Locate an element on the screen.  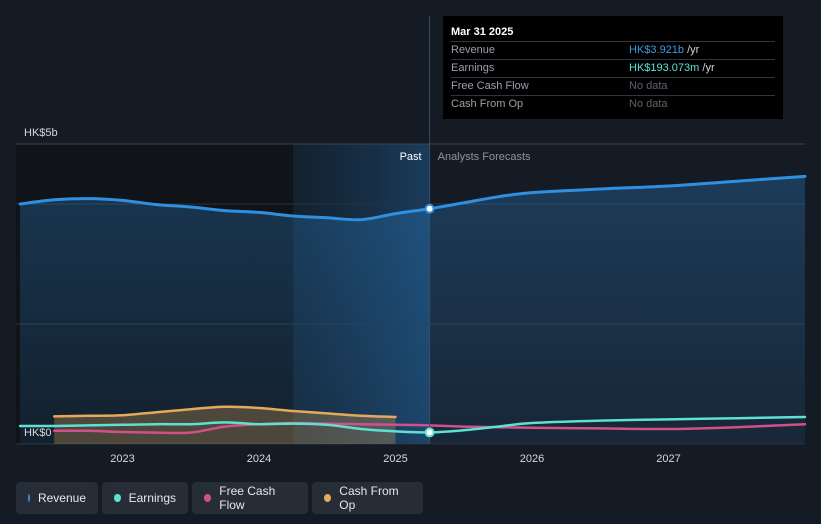
y-axis-top-label: HK$5b is located at coordinates (41, 133).